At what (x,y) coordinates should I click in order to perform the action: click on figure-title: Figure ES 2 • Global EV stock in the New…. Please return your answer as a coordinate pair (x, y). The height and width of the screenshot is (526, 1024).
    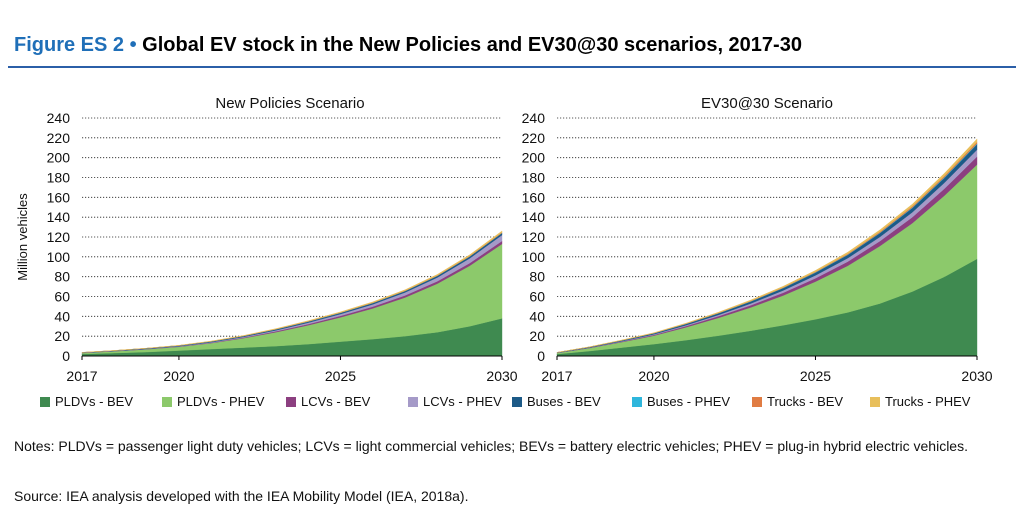
    Looking at the image, I should click on (408, 45).